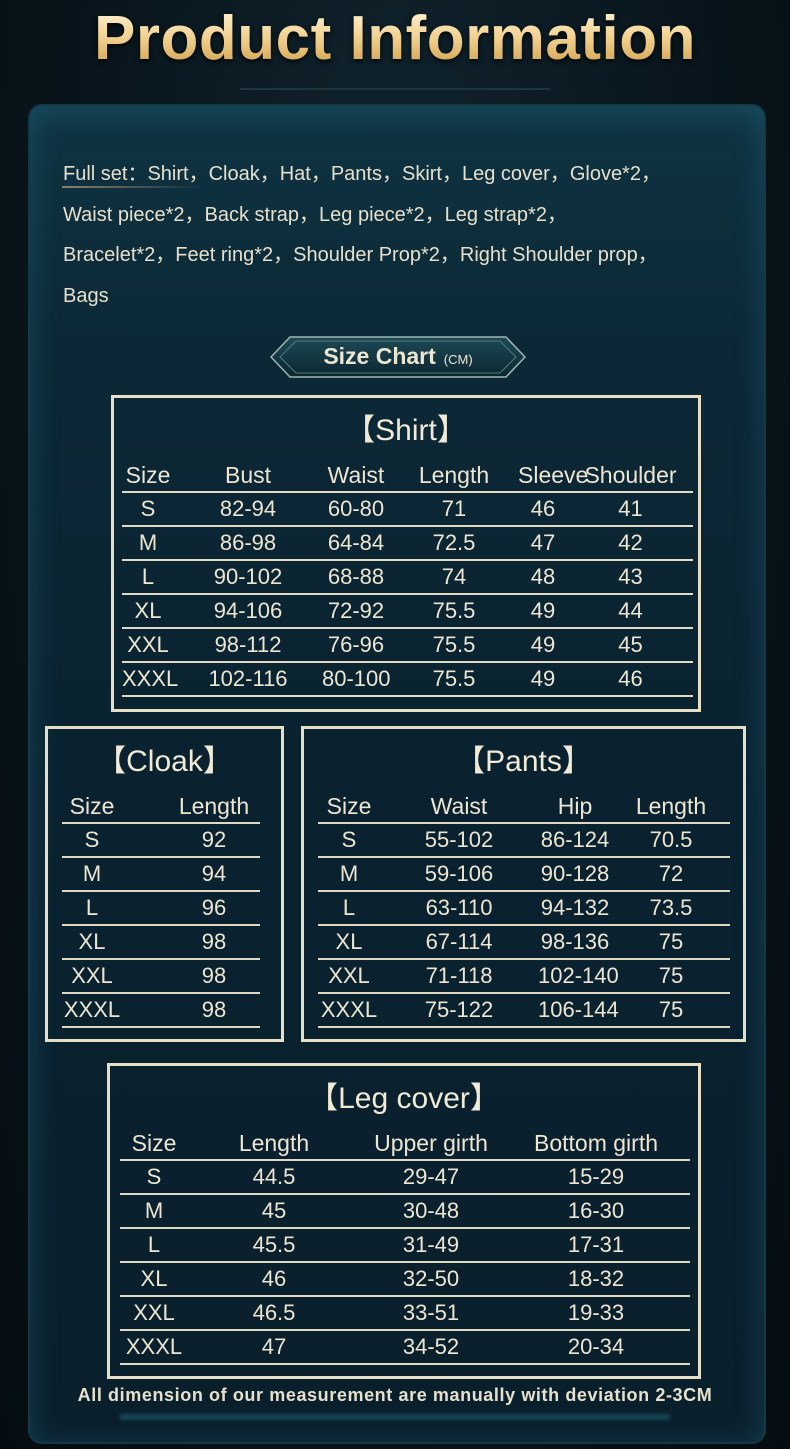 The image size is (790, 1449). What do you see at coordinates (596, 1312) in the screenshot?
I see `table-cell: 19-33` at bounding box center [596, 1312].